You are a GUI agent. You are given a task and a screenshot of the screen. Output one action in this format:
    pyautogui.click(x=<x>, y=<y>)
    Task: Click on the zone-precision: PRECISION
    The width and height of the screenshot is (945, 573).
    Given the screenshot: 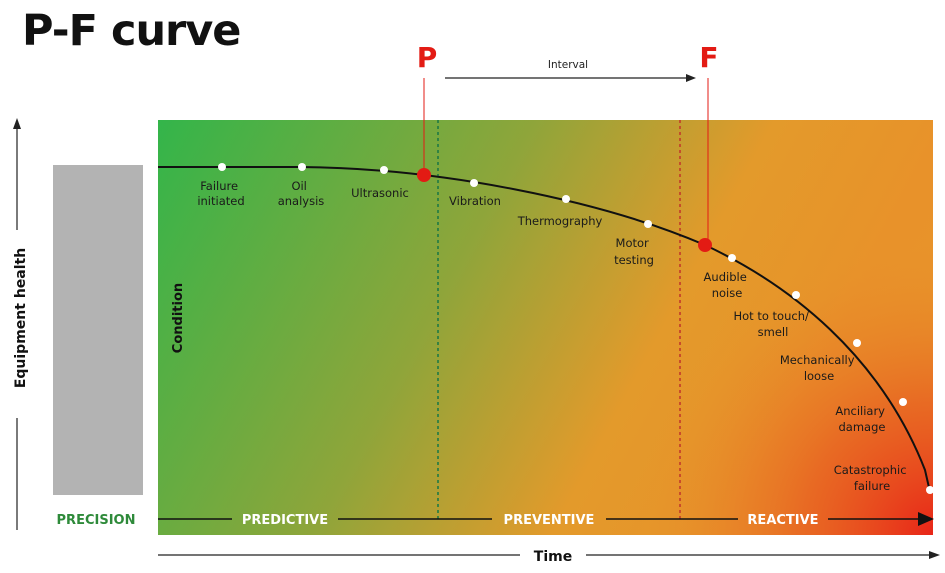 What is the action you would take?
    pyautogui.click(x=96, y=520)
    